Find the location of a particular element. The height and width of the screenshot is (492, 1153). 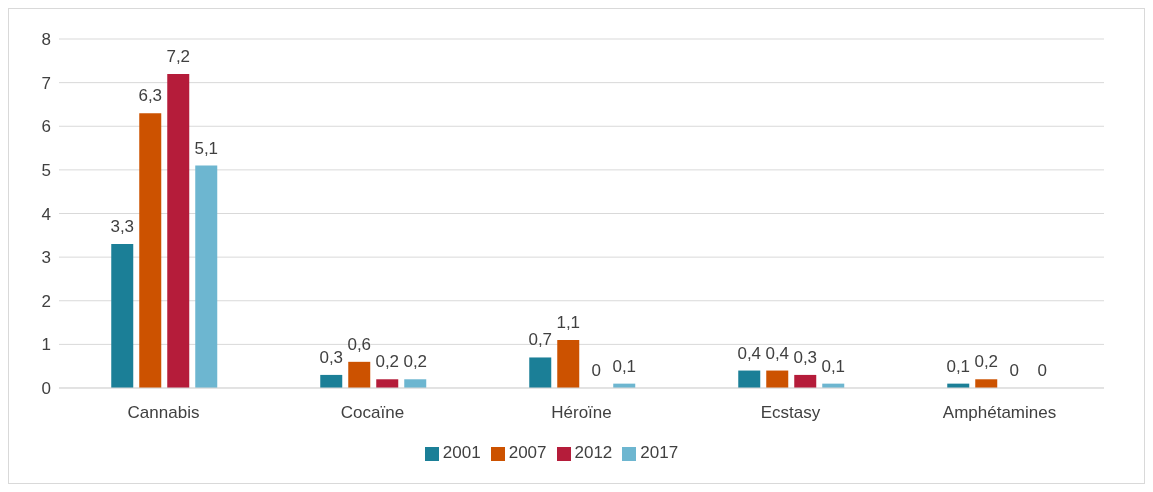

y-tick-label: 7 is located at coordinates (46, 83).